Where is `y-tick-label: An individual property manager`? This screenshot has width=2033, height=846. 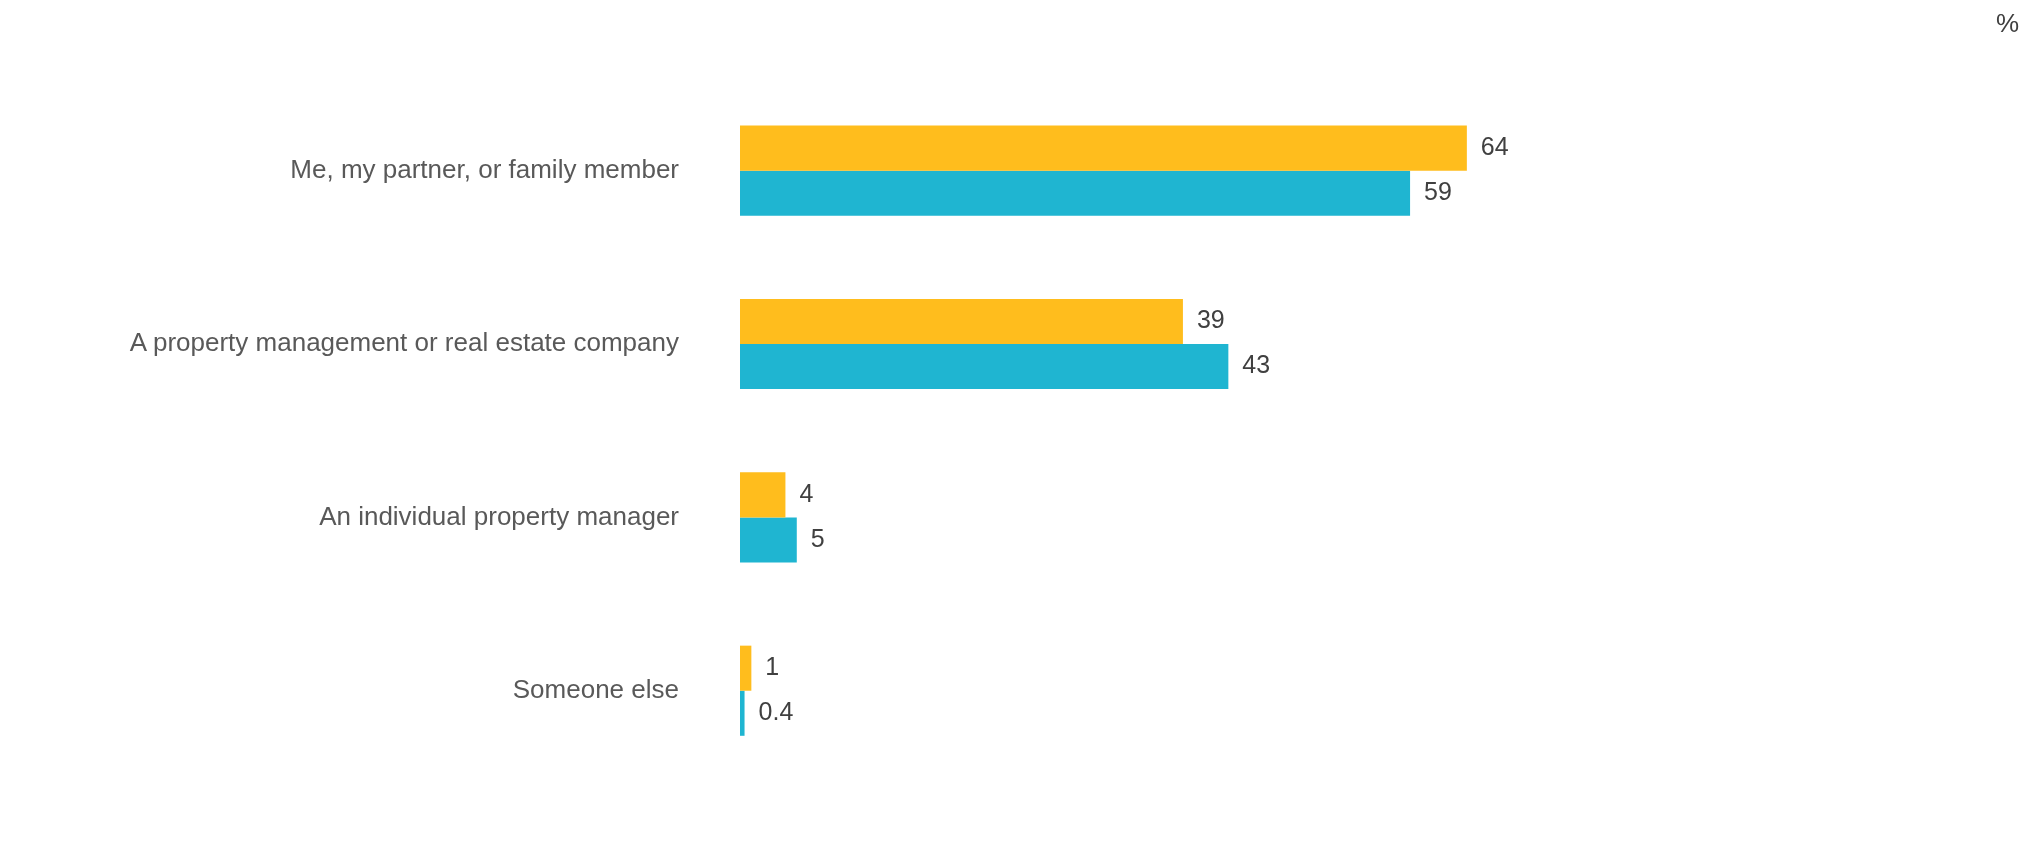 y-tick-label: An individual property manager is located at coordinates (499, 515).